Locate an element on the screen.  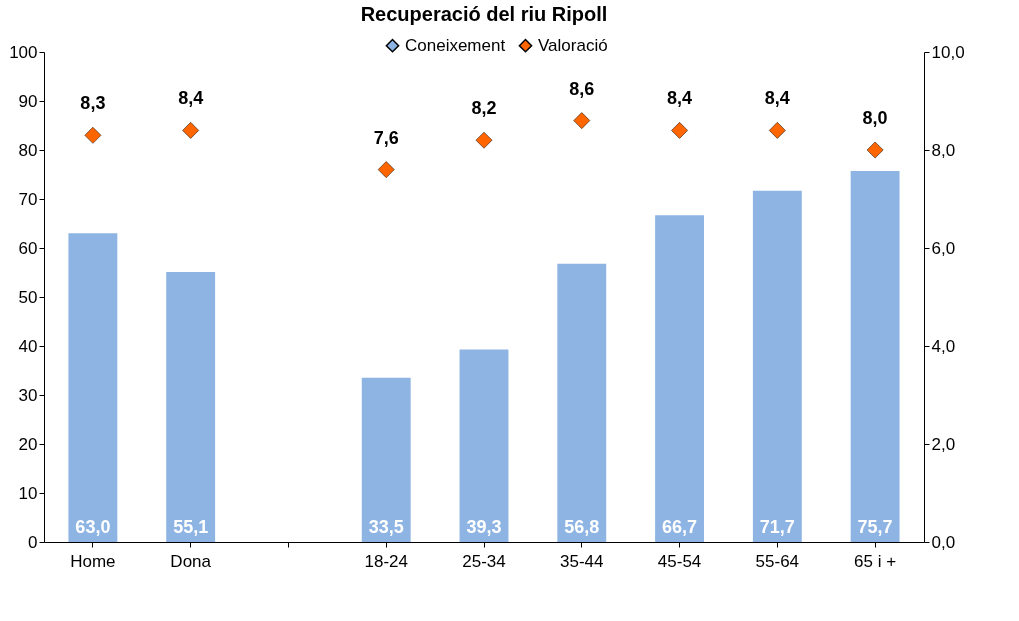
data-label: 55,1 is located at coordinates (191, 527).